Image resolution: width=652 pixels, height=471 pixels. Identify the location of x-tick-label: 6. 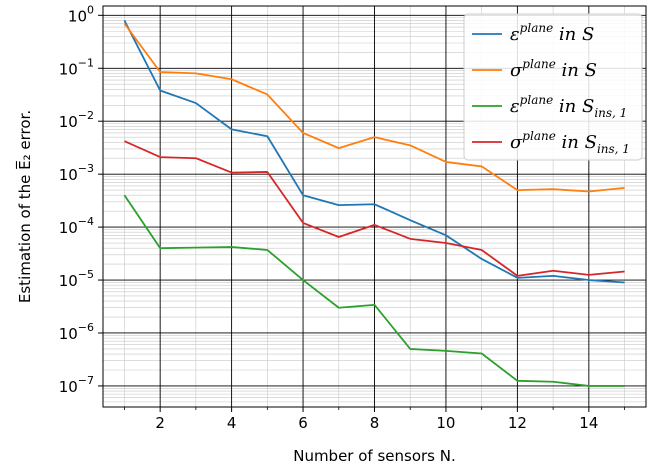
(303, 423).